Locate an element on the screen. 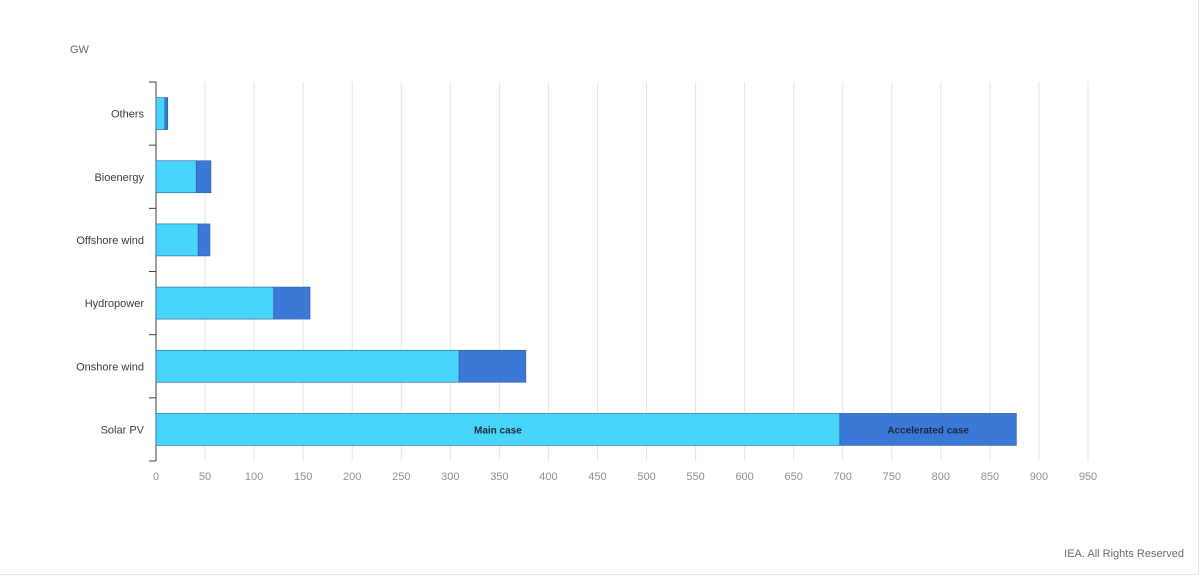 The image size is (1200, 576). x-tick-label: 400 is located at coordinates (548, 477).